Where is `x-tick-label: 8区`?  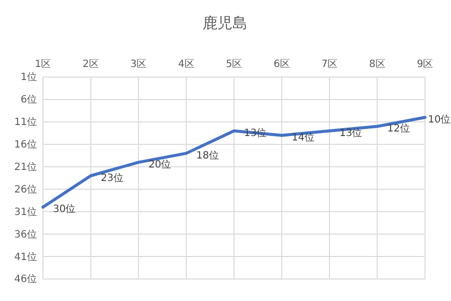 x-tick-label: 8区 is located at coordinates (377, 64).